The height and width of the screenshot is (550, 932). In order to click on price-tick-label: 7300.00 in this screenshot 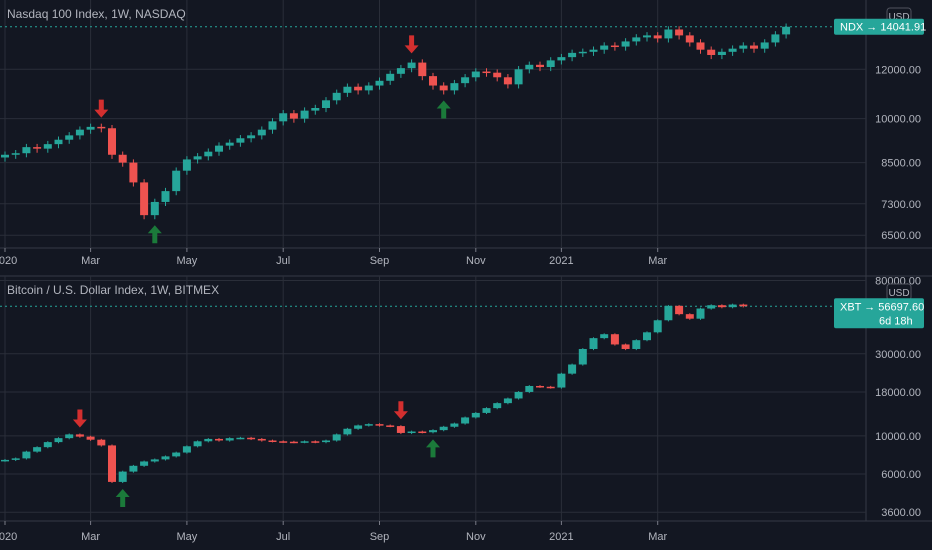, I will do `click(901, 205)`.